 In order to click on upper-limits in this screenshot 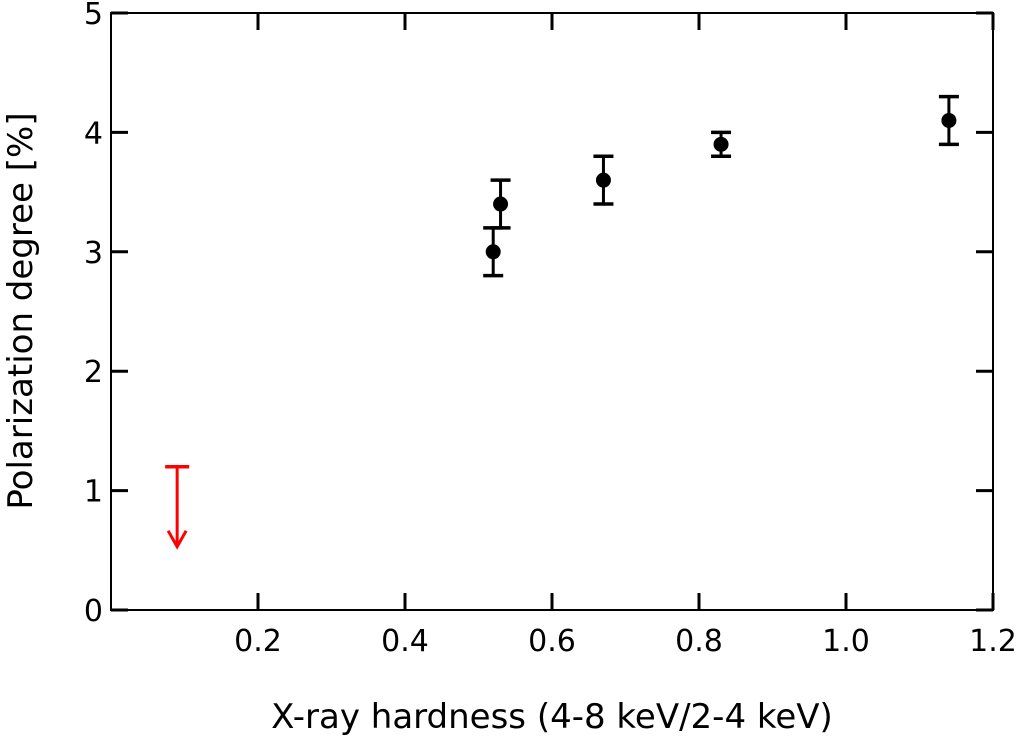, I will do `click(177, 507)`.